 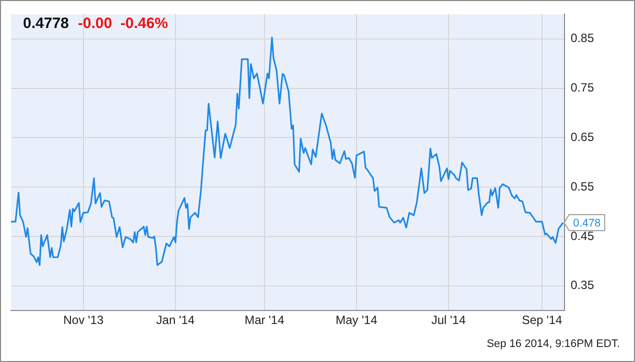 What do you see at coordinates (175, 320) in the screenshot?
I see `x-tick-label: Jan '14` at bounding box center [175, 320].